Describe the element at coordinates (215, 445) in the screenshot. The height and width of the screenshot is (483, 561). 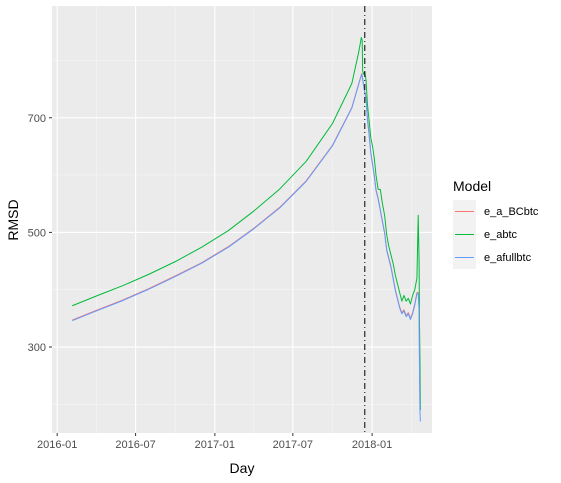
I see `x-tick-label: 2017-01` at that location.